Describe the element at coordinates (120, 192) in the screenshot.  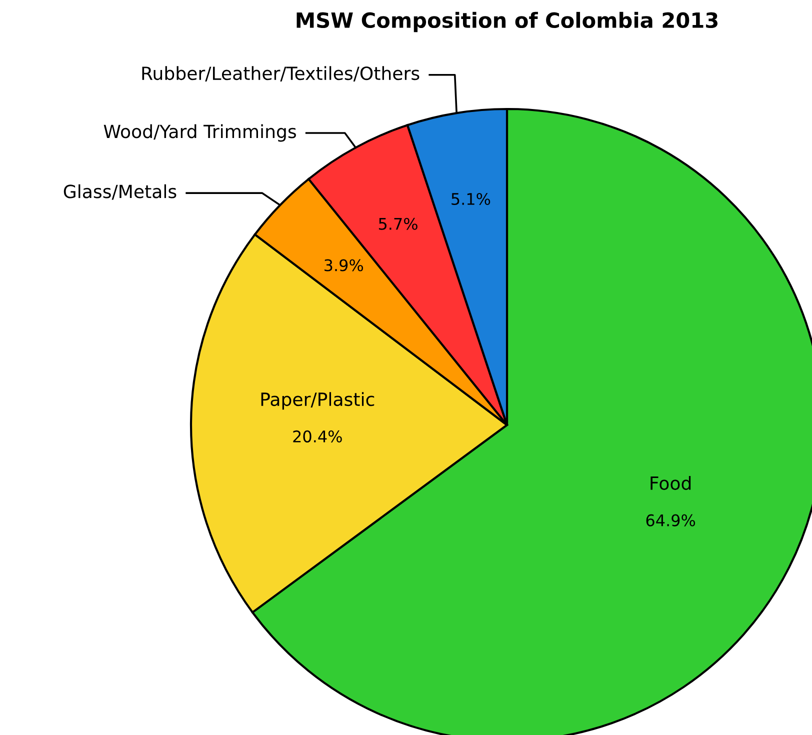
I see `slice-label: Glass/Metals` at that location.